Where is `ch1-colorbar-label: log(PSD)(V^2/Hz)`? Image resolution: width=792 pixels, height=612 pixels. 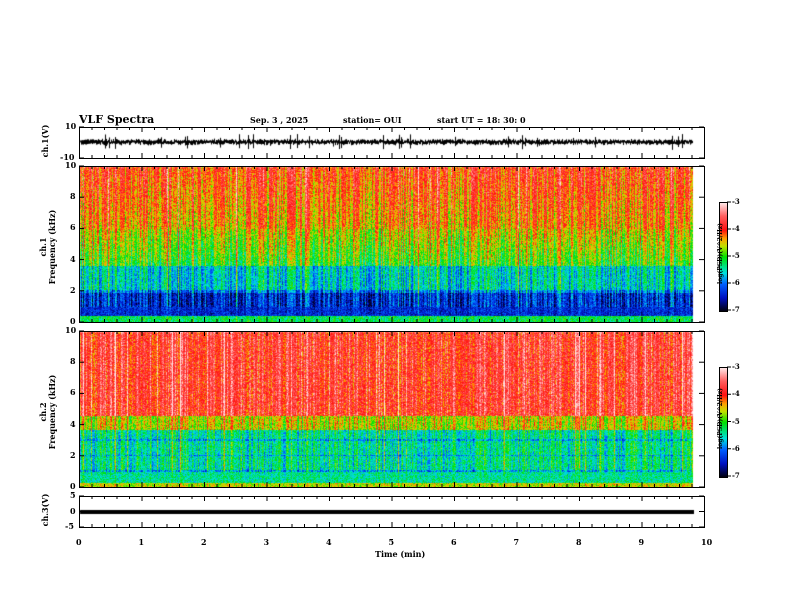
ch1-colorbar-label: log(PSD)(V^2/Hz) is located at coordinates (721, 253).